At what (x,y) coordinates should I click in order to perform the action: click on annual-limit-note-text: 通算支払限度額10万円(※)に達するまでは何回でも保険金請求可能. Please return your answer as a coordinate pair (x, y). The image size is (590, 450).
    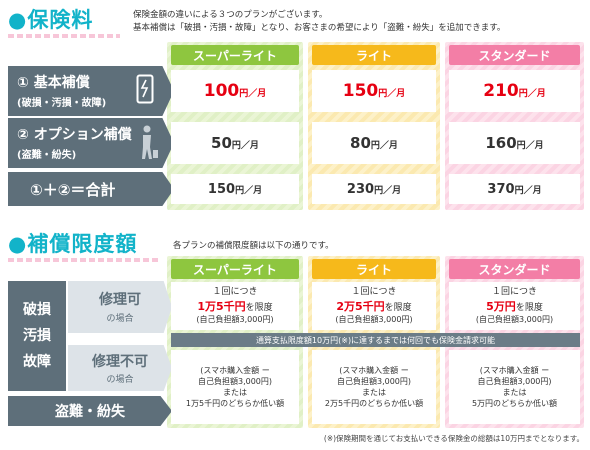
    Looking at the image, I should click on (375, 340).